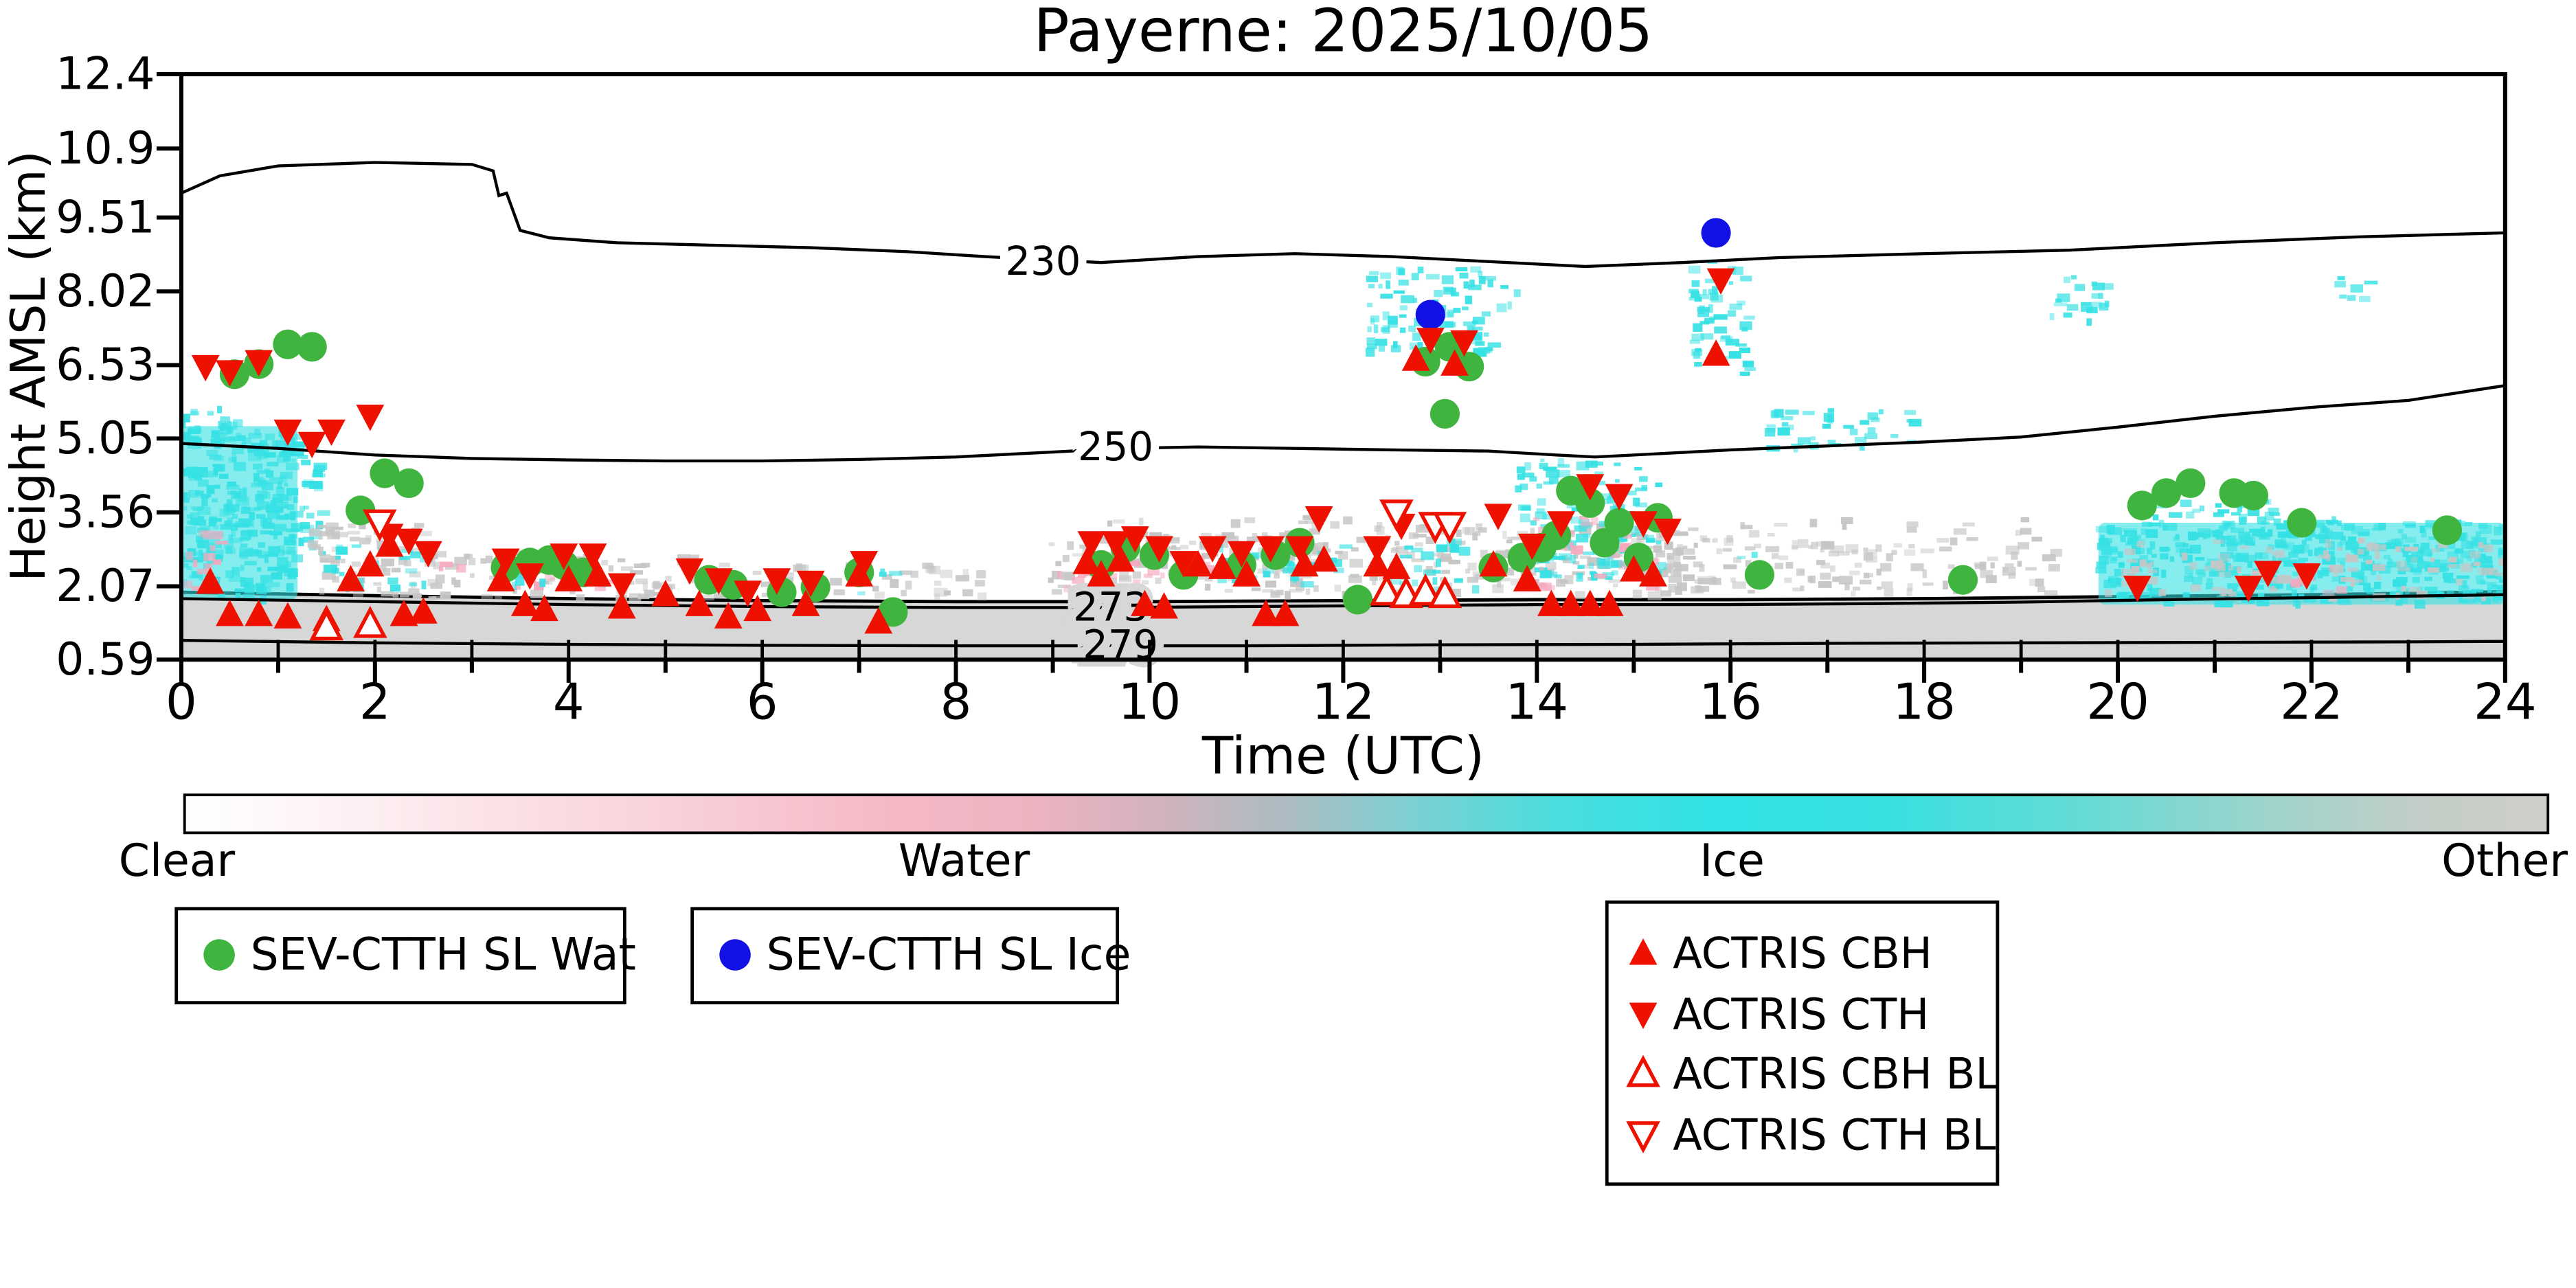  What do you see at coordinates (443, 955) in the screenshot?
I see `legend-wat-label: SEV-CTTH SL Wat` at bounding box center [443, 955].